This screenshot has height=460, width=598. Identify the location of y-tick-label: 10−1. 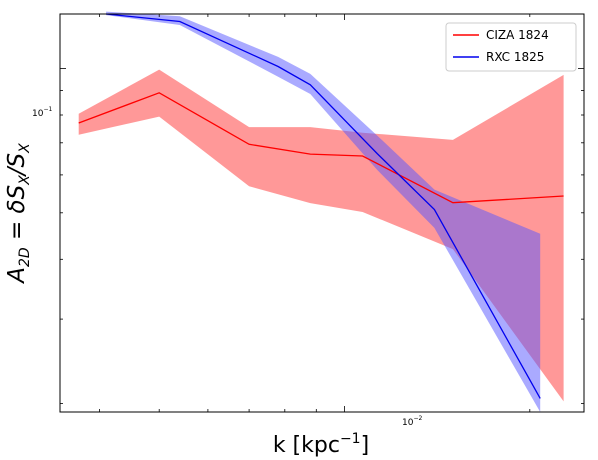
(42, 112).